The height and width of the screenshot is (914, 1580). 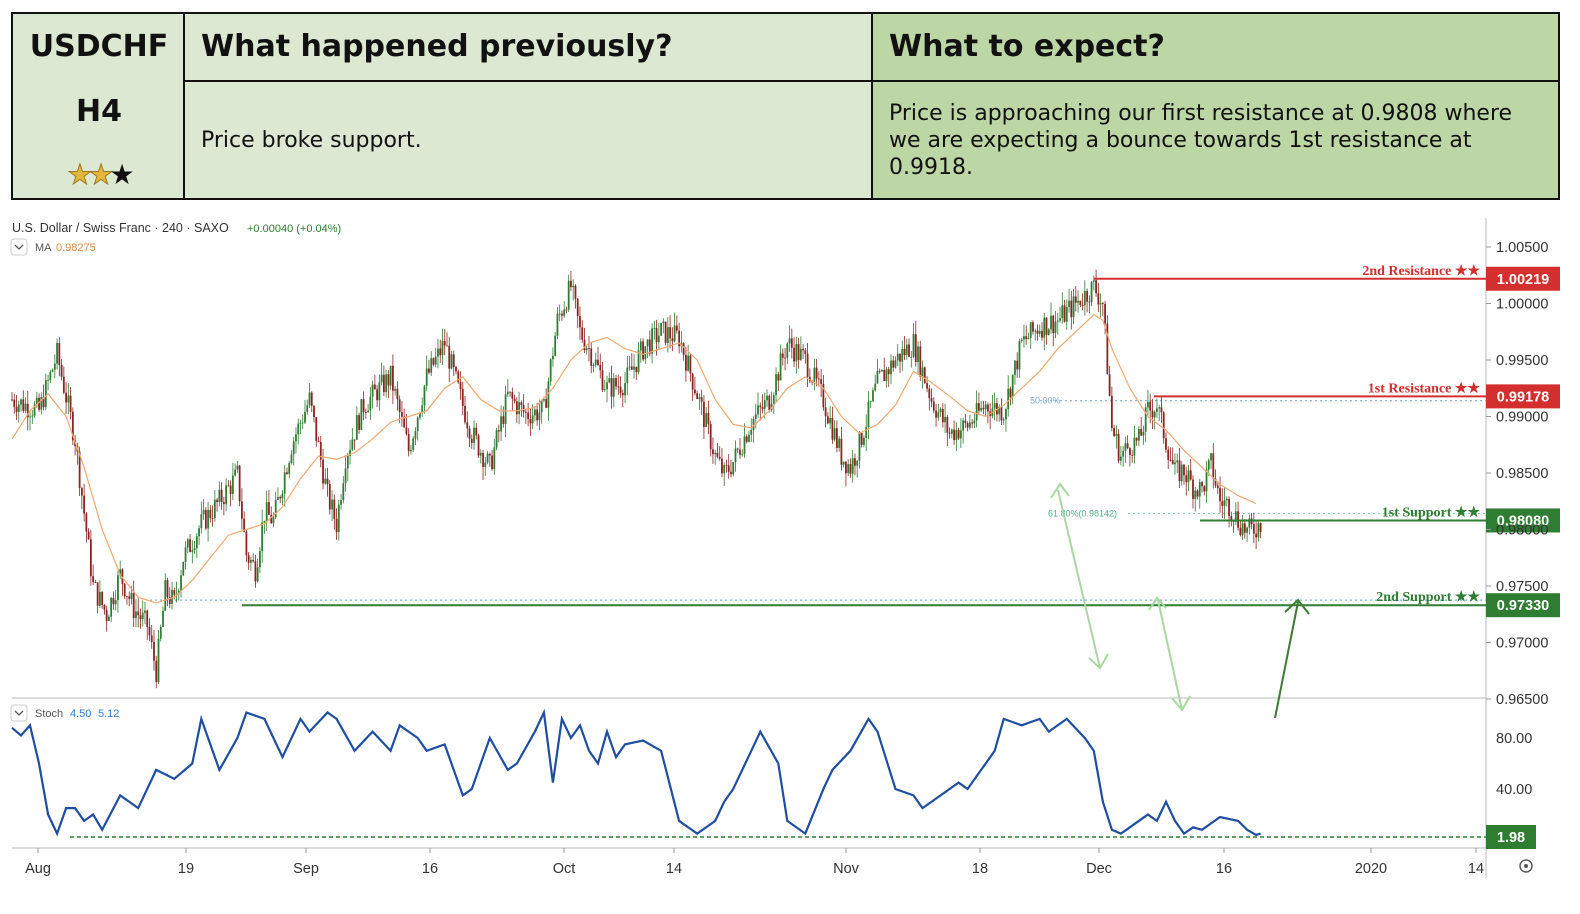 I want to click on legend-collapse-button, so click(x=19, y=247).